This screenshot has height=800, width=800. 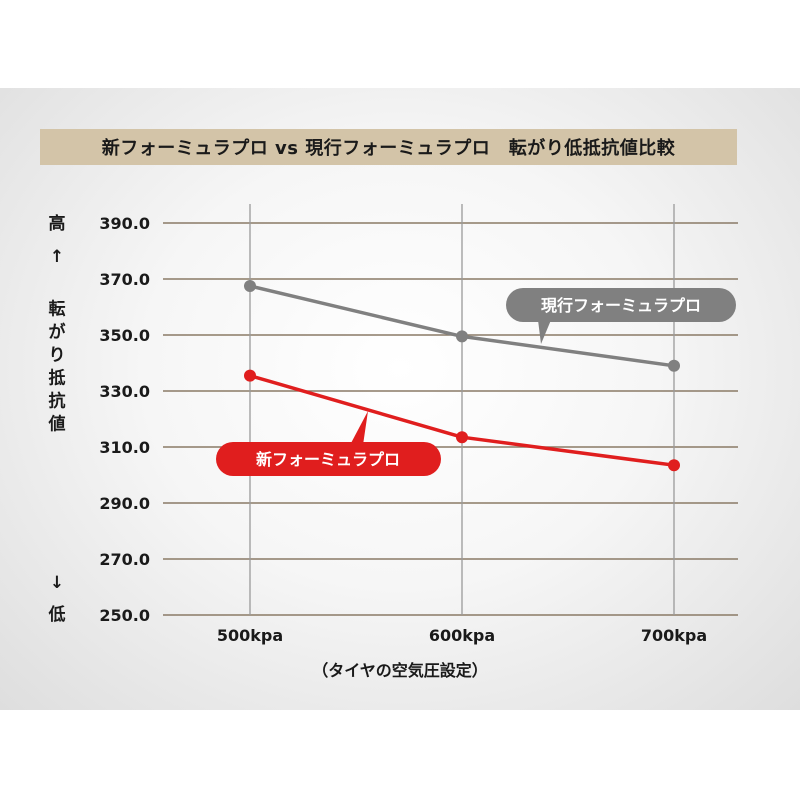 What do you see at coordinates (674, 635) in the screenshot?
I see `x-tick-label: 700kpa` at bounding box center [674, 635].